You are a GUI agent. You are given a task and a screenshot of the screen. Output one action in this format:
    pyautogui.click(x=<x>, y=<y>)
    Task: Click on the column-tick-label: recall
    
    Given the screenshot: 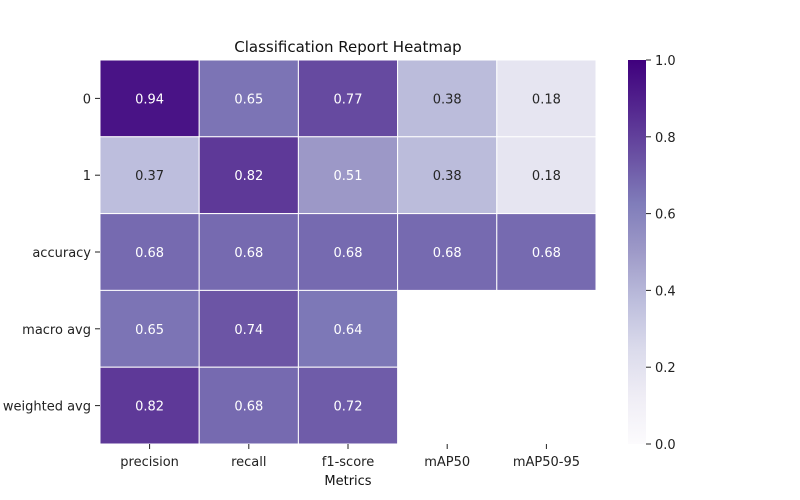 What is the action you would take?
    pyautogui.click(x=248, y=462)
    